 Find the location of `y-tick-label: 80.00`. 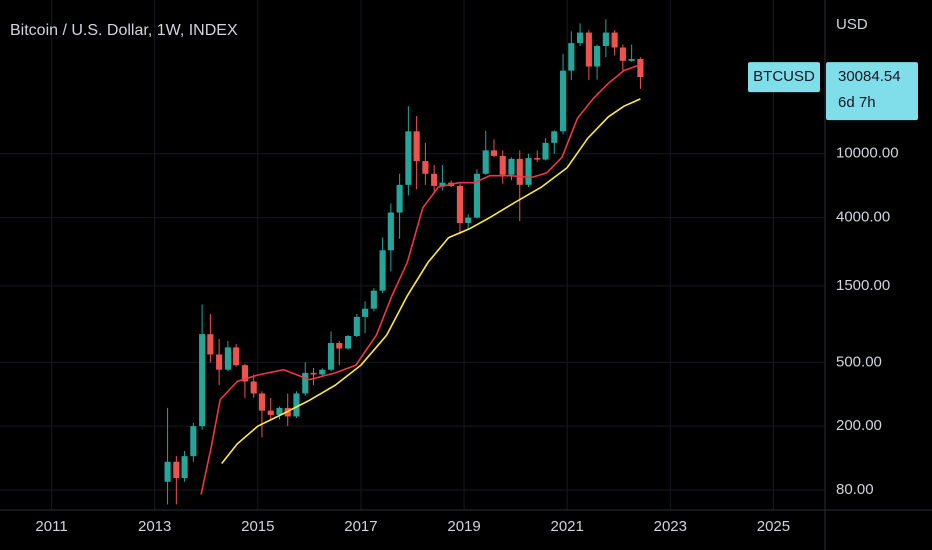

y-tick-label: 80.00 is located at coordinates (855, 489).